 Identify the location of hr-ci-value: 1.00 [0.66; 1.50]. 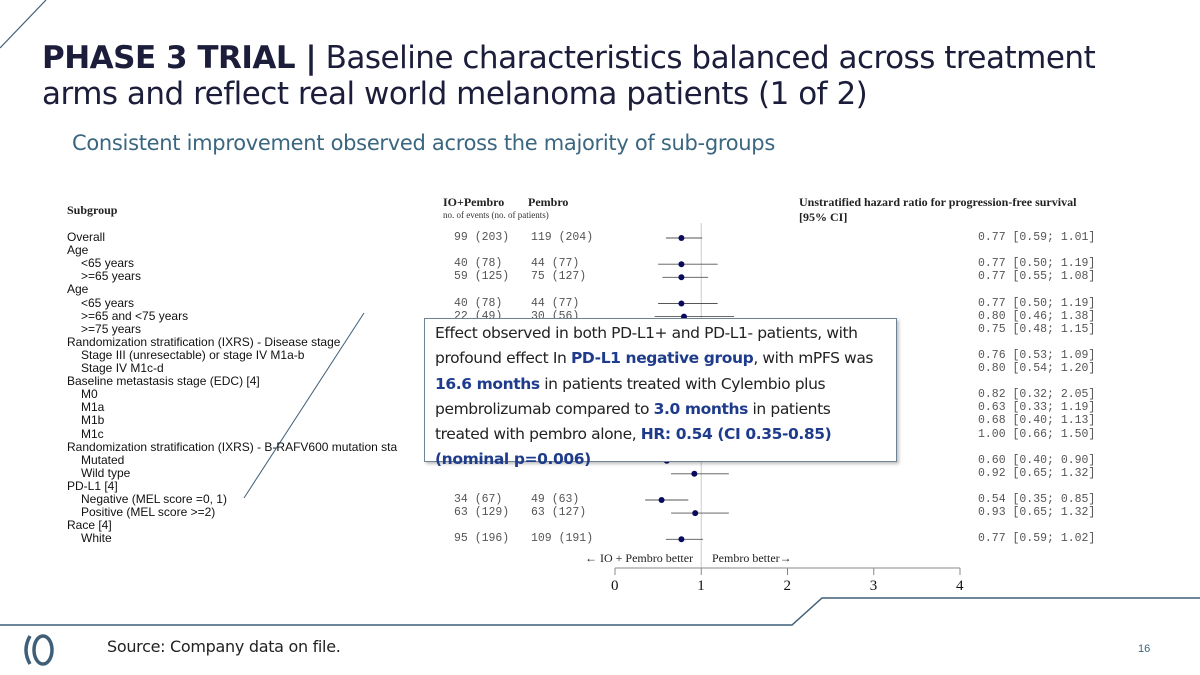
(1037, 434).